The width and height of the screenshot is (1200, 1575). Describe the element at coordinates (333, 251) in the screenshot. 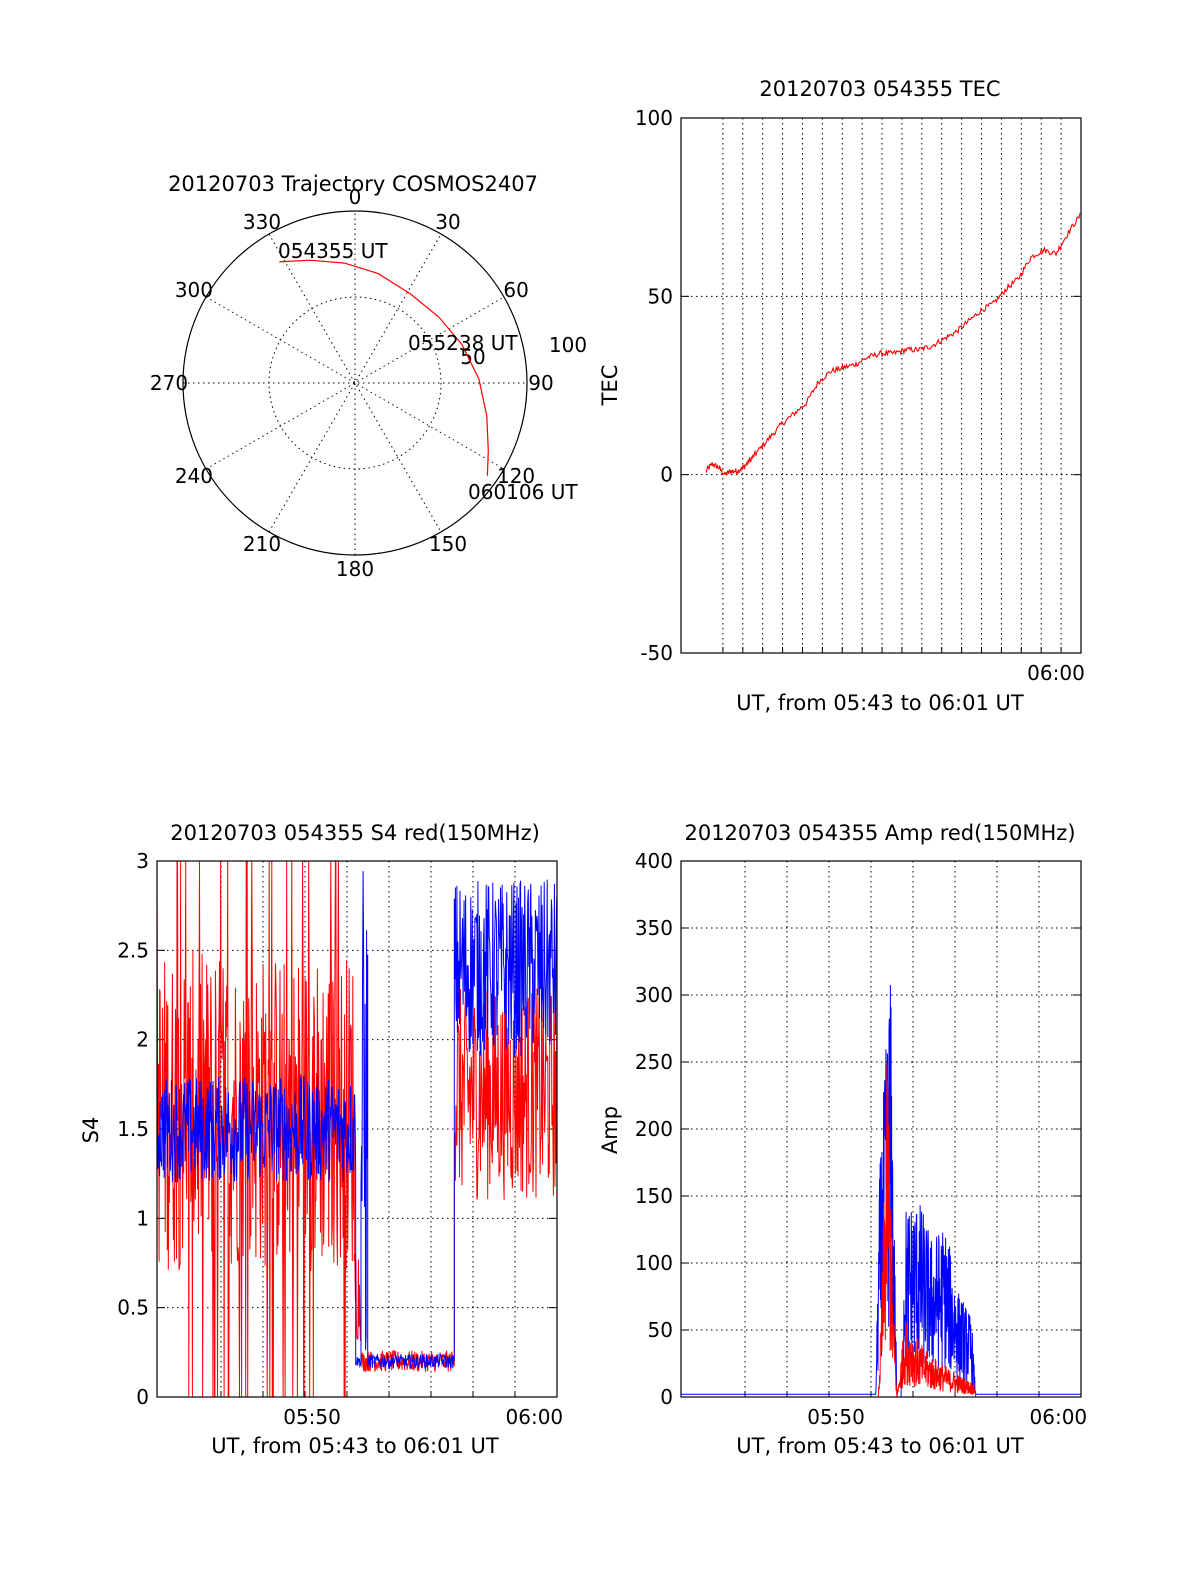

I see `trajectory-start-label: 054355 UT` at that location.